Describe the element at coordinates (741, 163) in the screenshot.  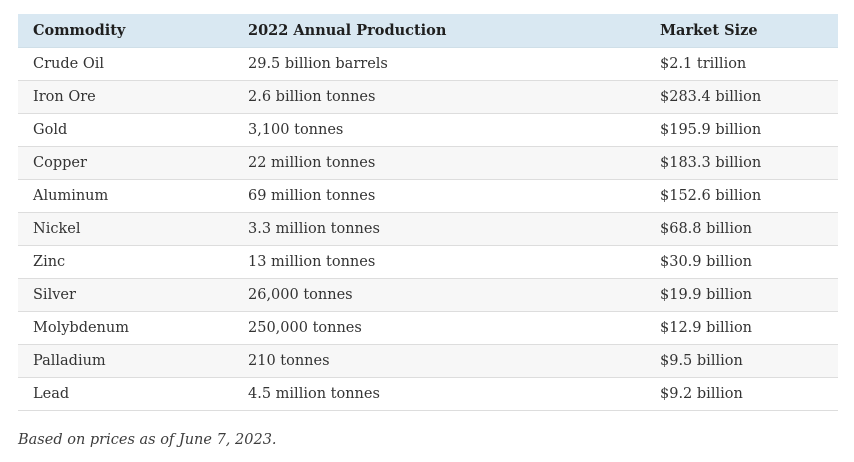
I see `cell-market-size: $183.3 billion` at that location.